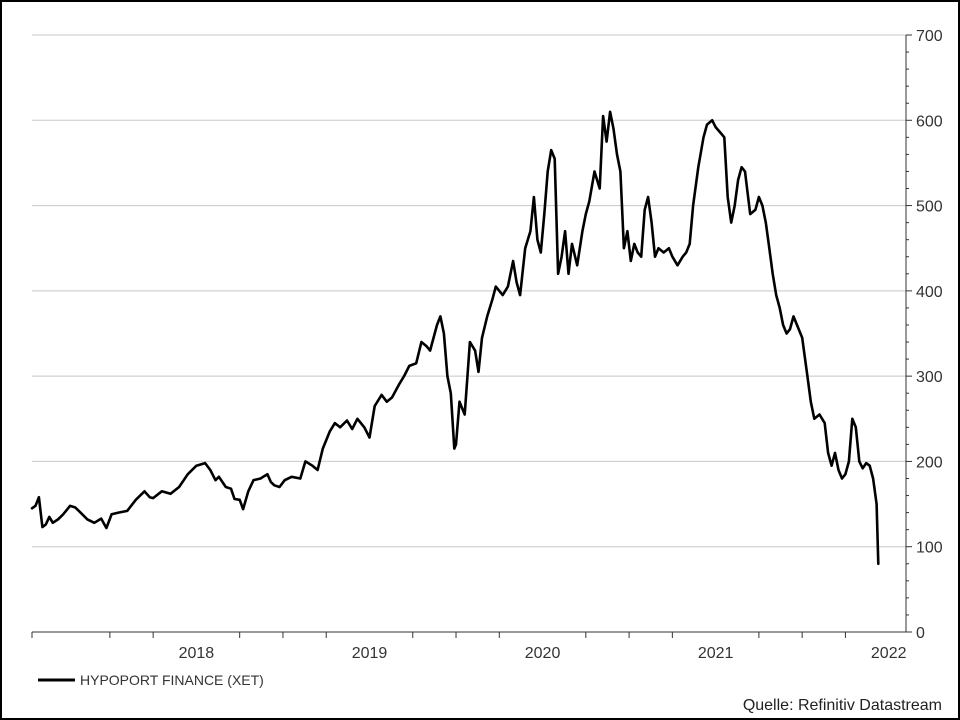 This screenshot has width=960, height=720. I want to click on x-tick-label: 2021, so click(716, 653).